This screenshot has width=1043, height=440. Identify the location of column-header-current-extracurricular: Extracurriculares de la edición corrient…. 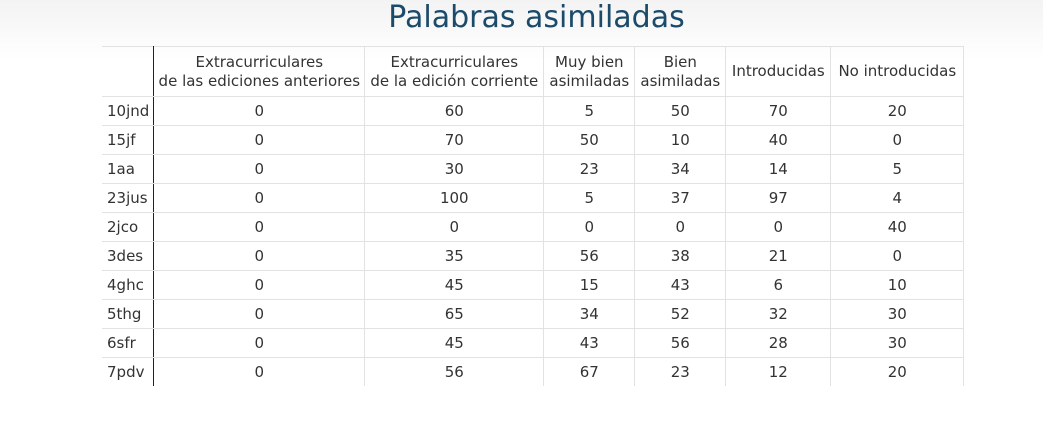
(454, 71).